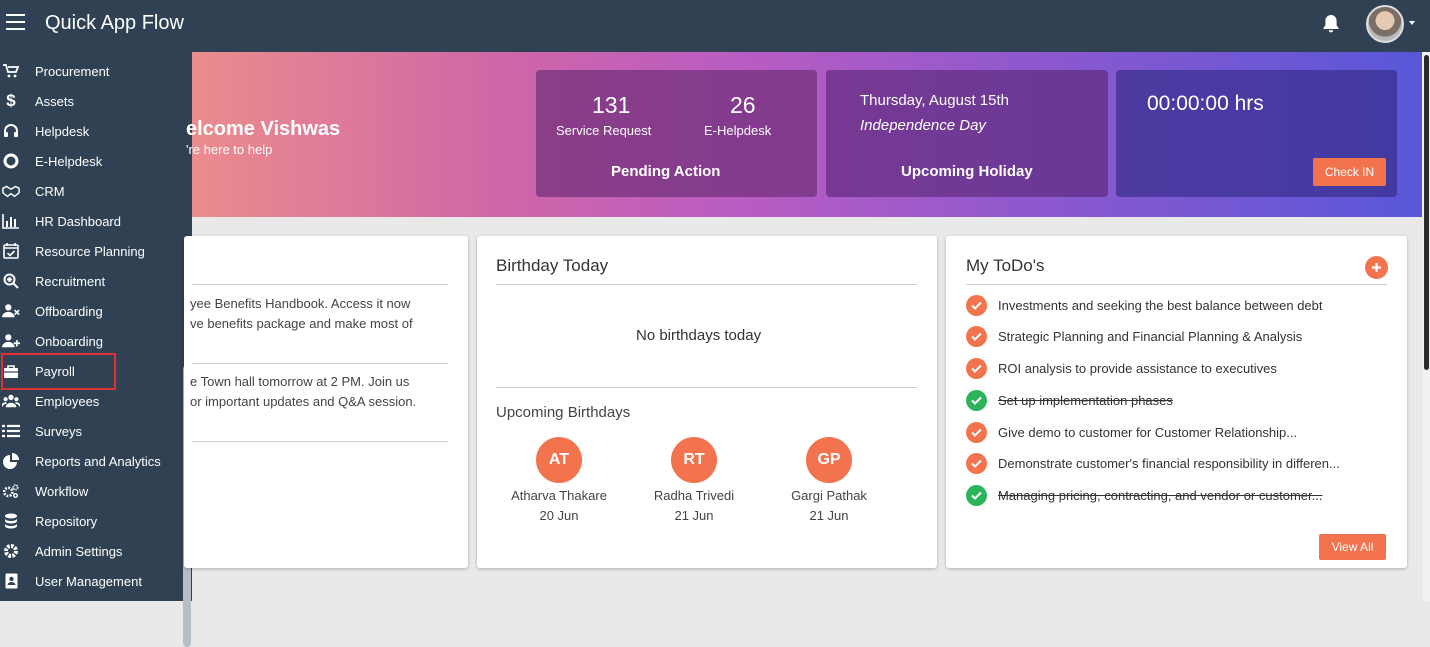 The width and height of the screenshot is (1430, 647). What do you see at coordinates (15, 22) in the screenshot?
I see `hamburger-menu-icon` at bounding box center [15, 22].